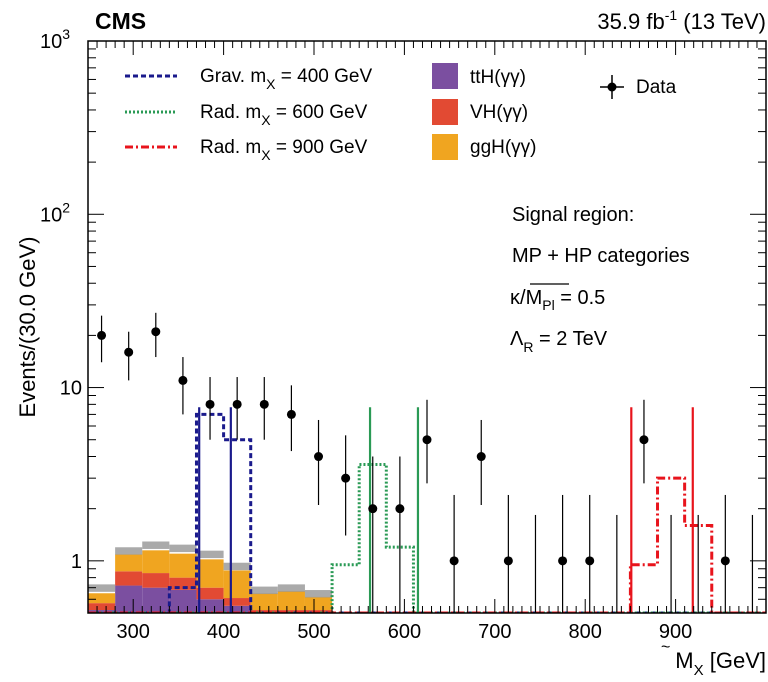 The width and height of the screenshot is (768, 682). I want to click on y-tick-label: 10, so click(71, 389).